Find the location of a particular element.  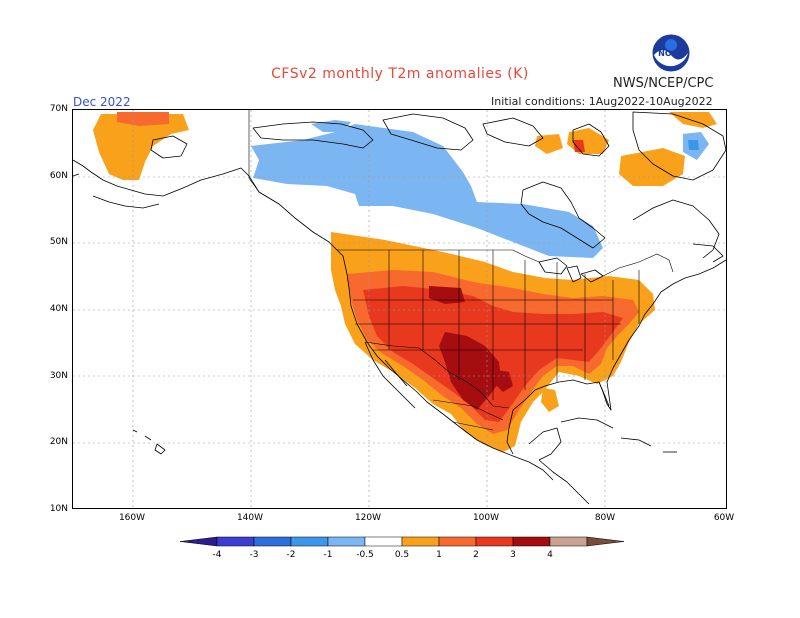

lat-label-60n: 60N is located at coordinates (58, 176).